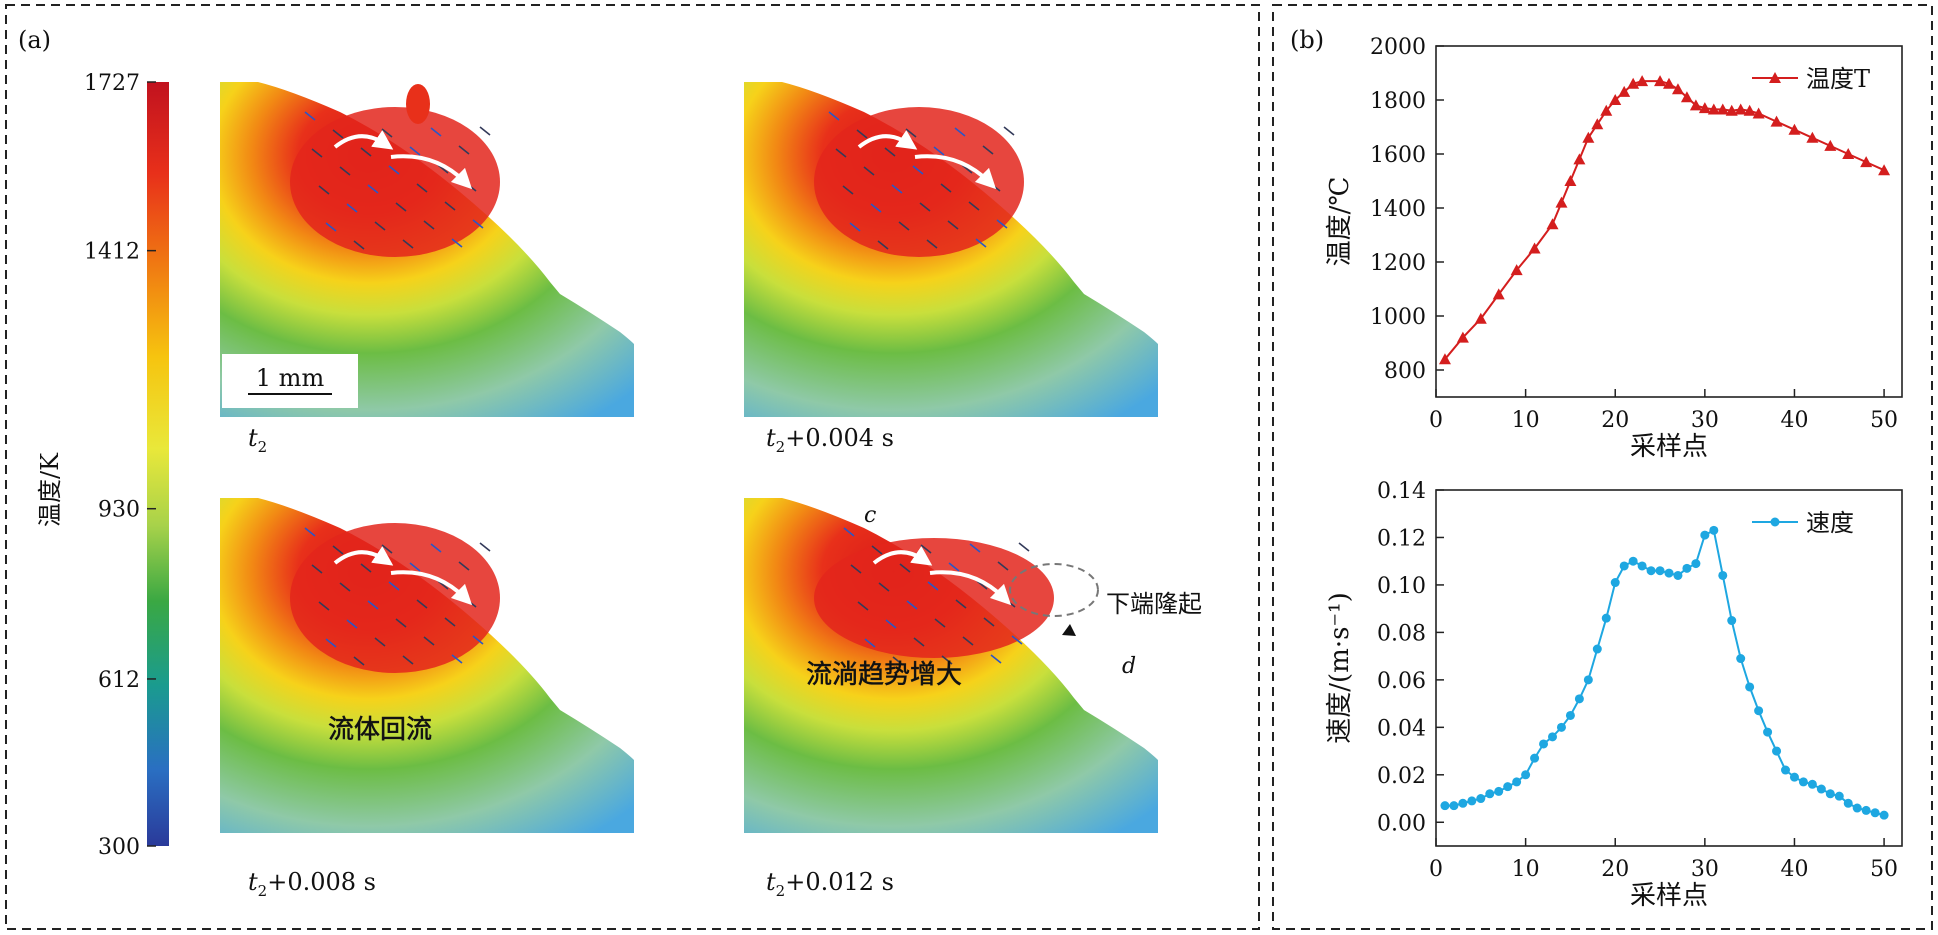 The image size is (1938, 935). I want to click on point-c-label: c, so click(870, 515).